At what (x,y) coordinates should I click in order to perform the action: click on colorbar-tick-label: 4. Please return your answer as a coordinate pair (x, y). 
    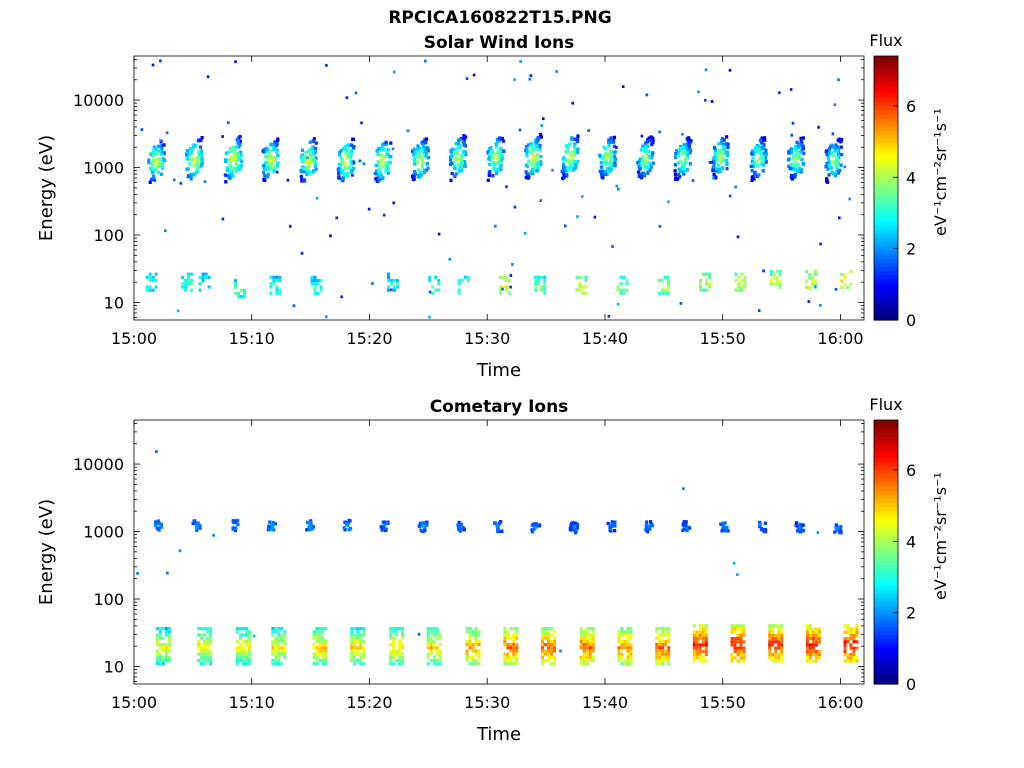
    Looking at the image, I should click on (911, 177).